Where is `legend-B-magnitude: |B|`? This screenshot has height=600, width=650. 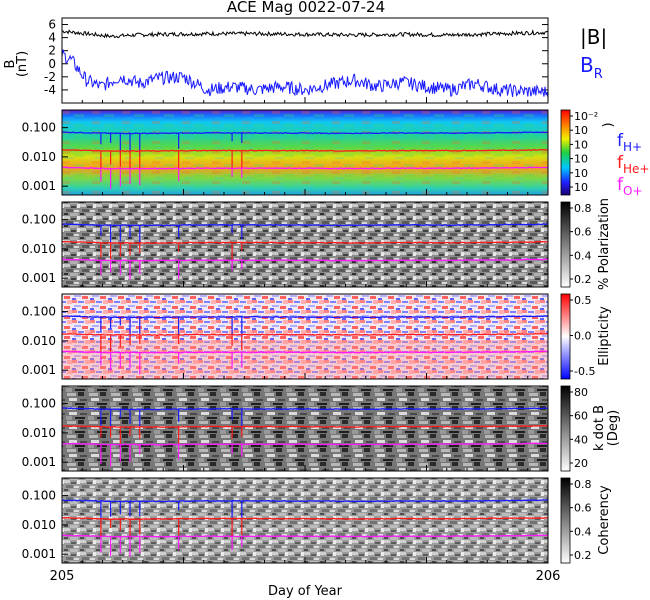 legend-B-magnitude: |B| is located at coordinates (593, 37).